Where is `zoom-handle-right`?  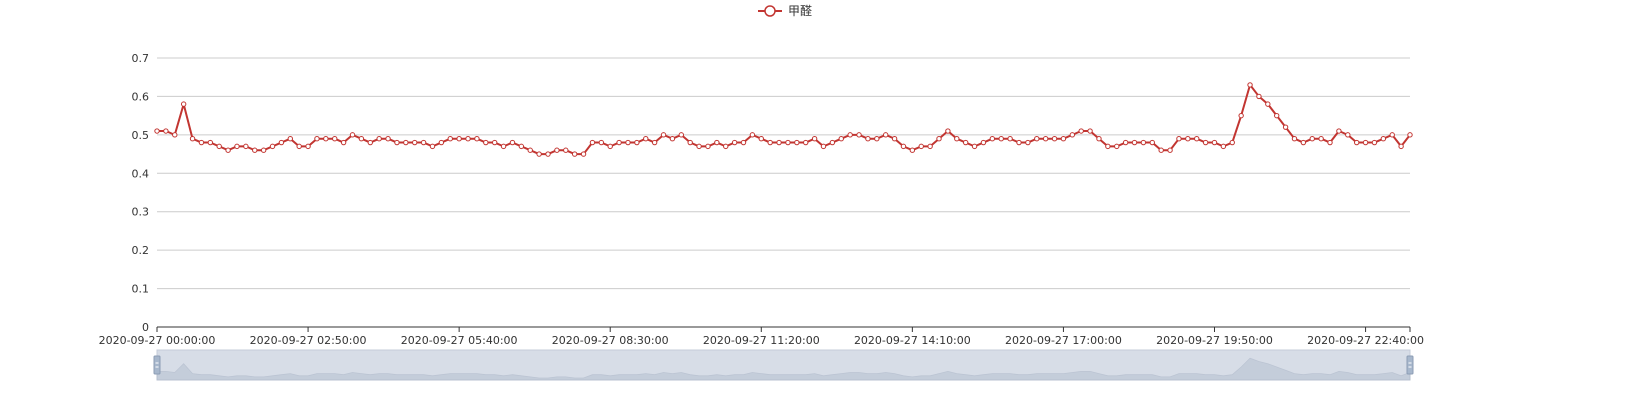 zoom-handle-right is located at coordinates (1410, 365).